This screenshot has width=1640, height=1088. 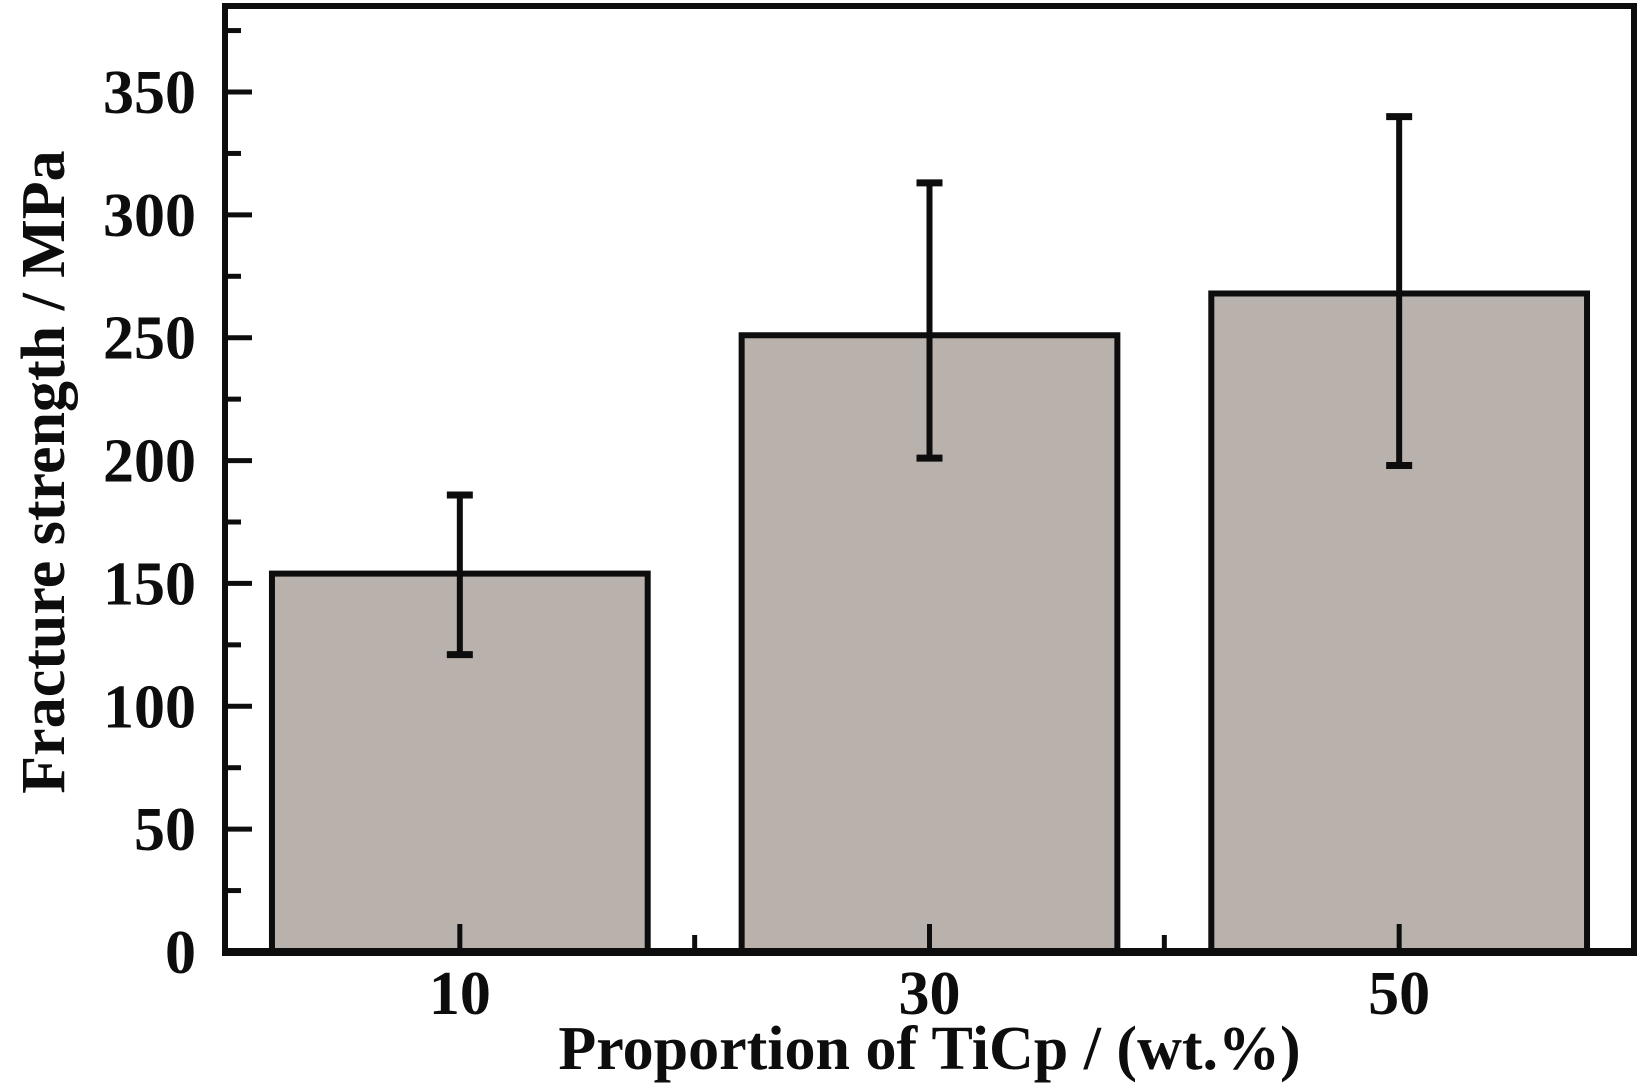 I want to click on y-tick-label-300: 300, so click(x=149, y=216).